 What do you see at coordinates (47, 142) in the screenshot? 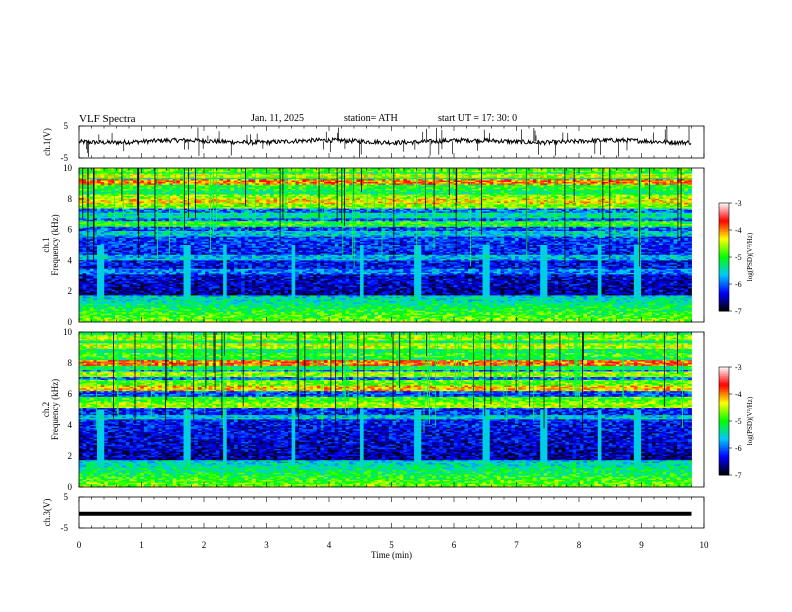
I see `ch1-ylabel: ch.1(V)` at bounding box center [47, 142].